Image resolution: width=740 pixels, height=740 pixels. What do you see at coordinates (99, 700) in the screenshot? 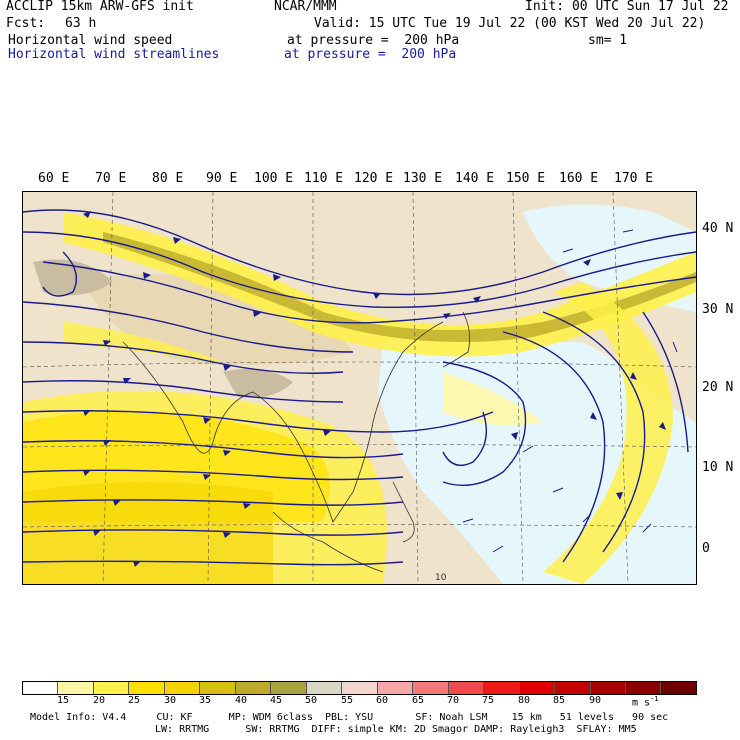
I see `colorbar-label: 20` at bounding box center [99, 700].